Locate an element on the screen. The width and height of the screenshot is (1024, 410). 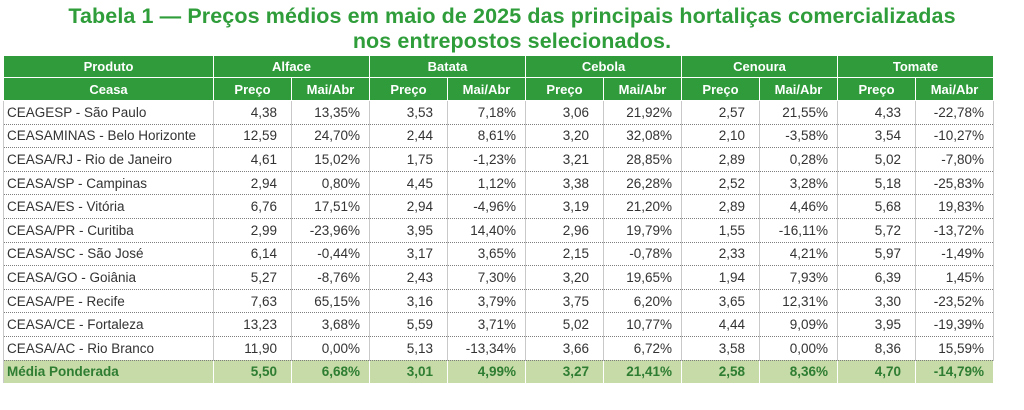
ceasa-name: CEASA/ES - Vitória is located at coordinates (108, 206).